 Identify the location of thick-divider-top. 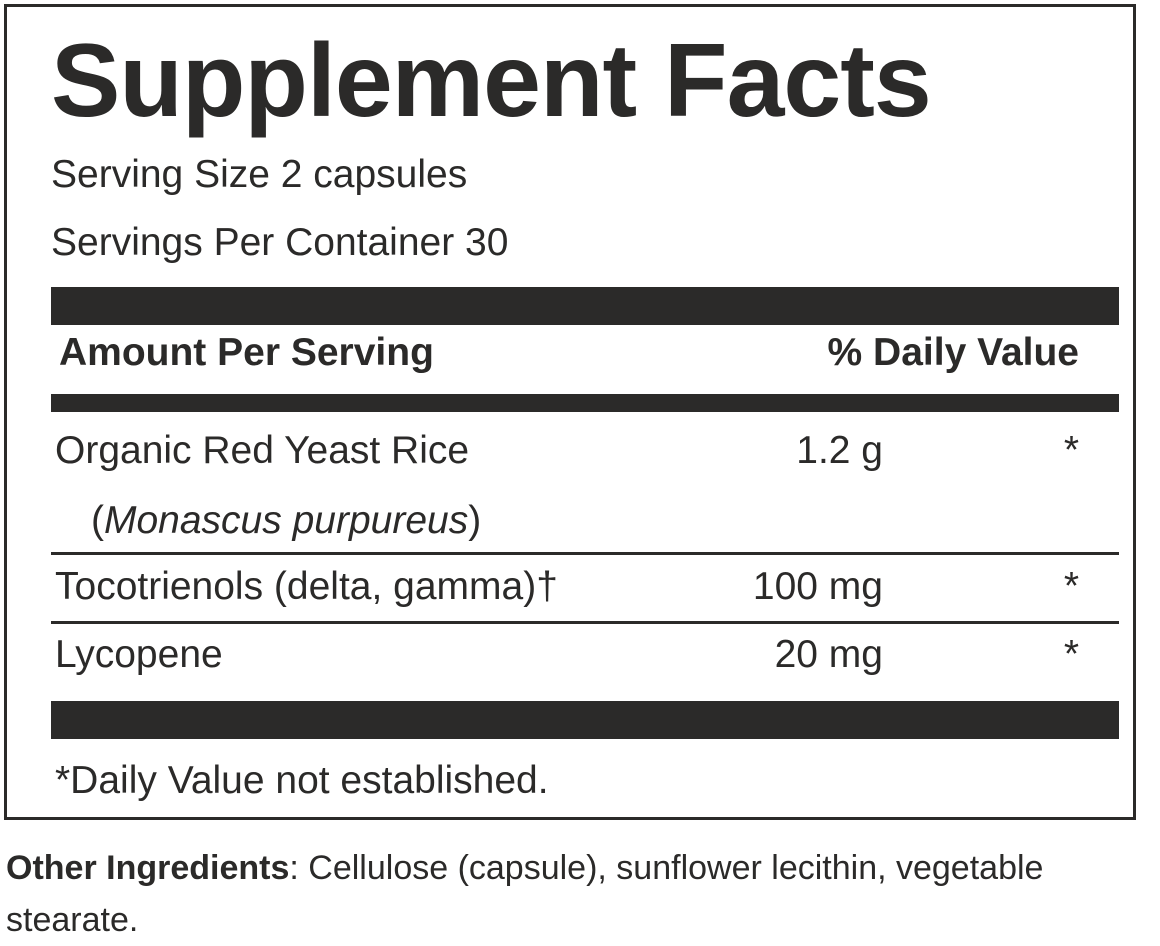
(585, 306).